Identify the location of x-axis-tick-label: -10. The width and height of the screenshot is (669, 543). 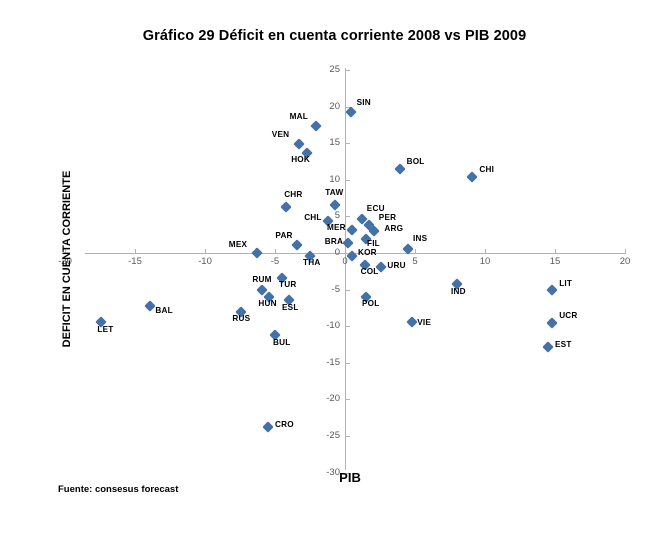
(205, 261).